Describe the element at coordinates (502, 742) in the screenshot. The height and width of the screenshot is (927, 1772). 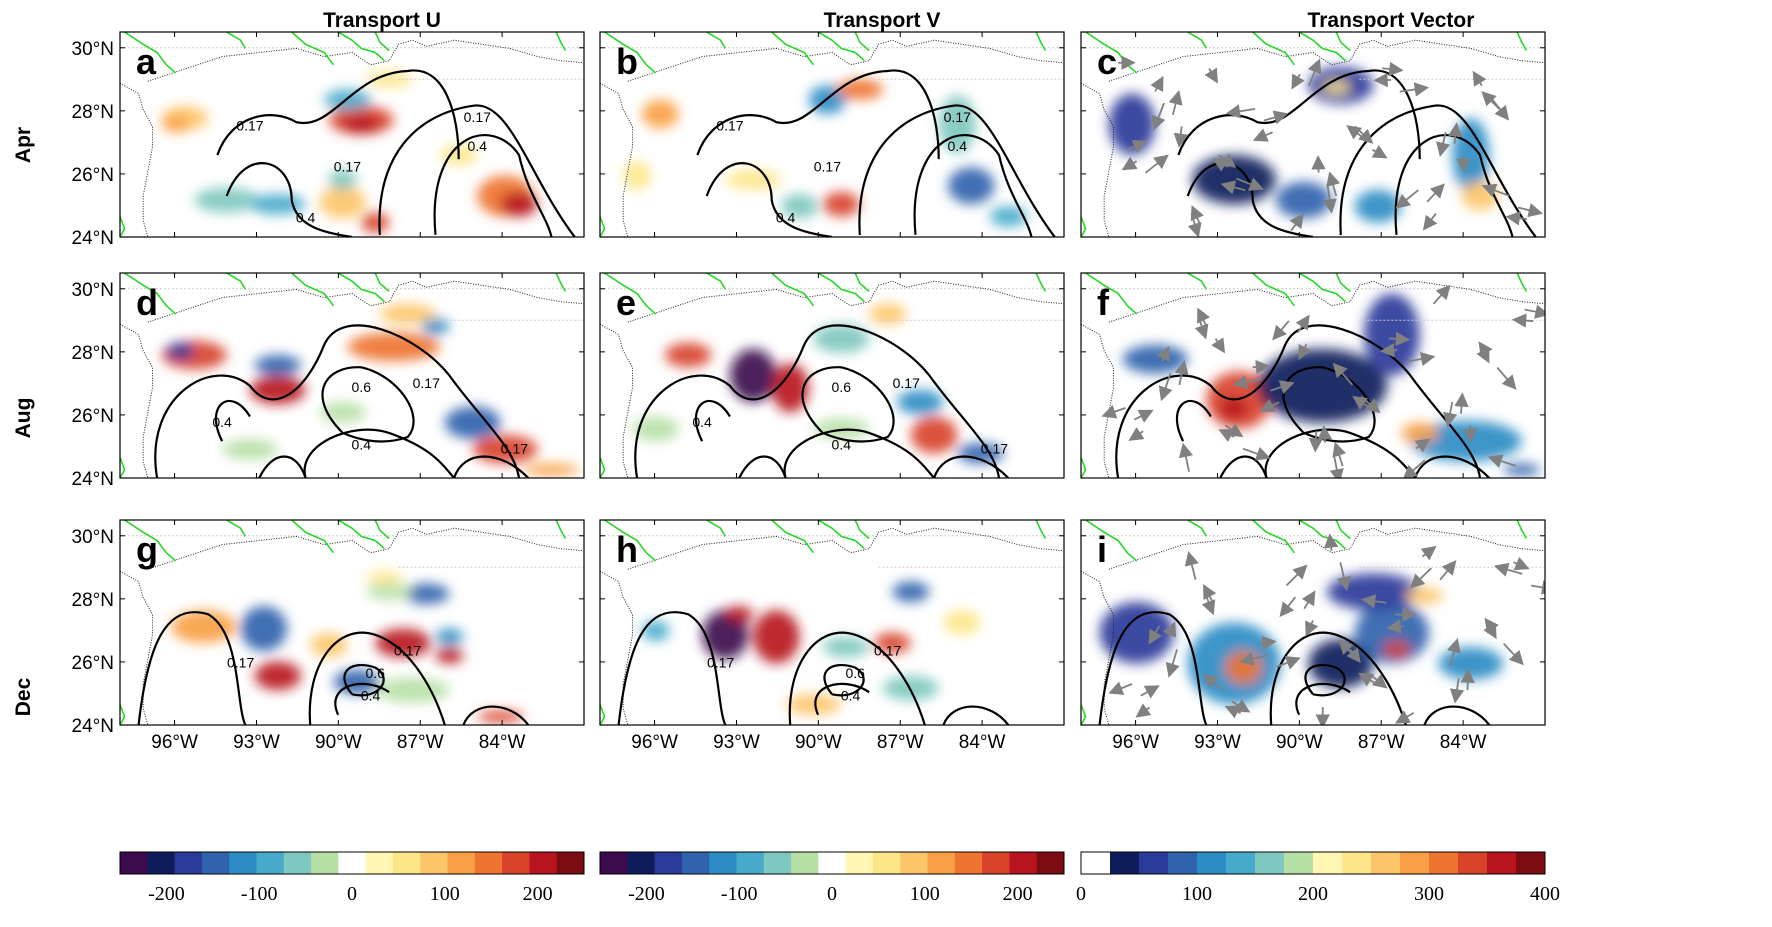
I see `x-tick-label: 84°W` at that location.